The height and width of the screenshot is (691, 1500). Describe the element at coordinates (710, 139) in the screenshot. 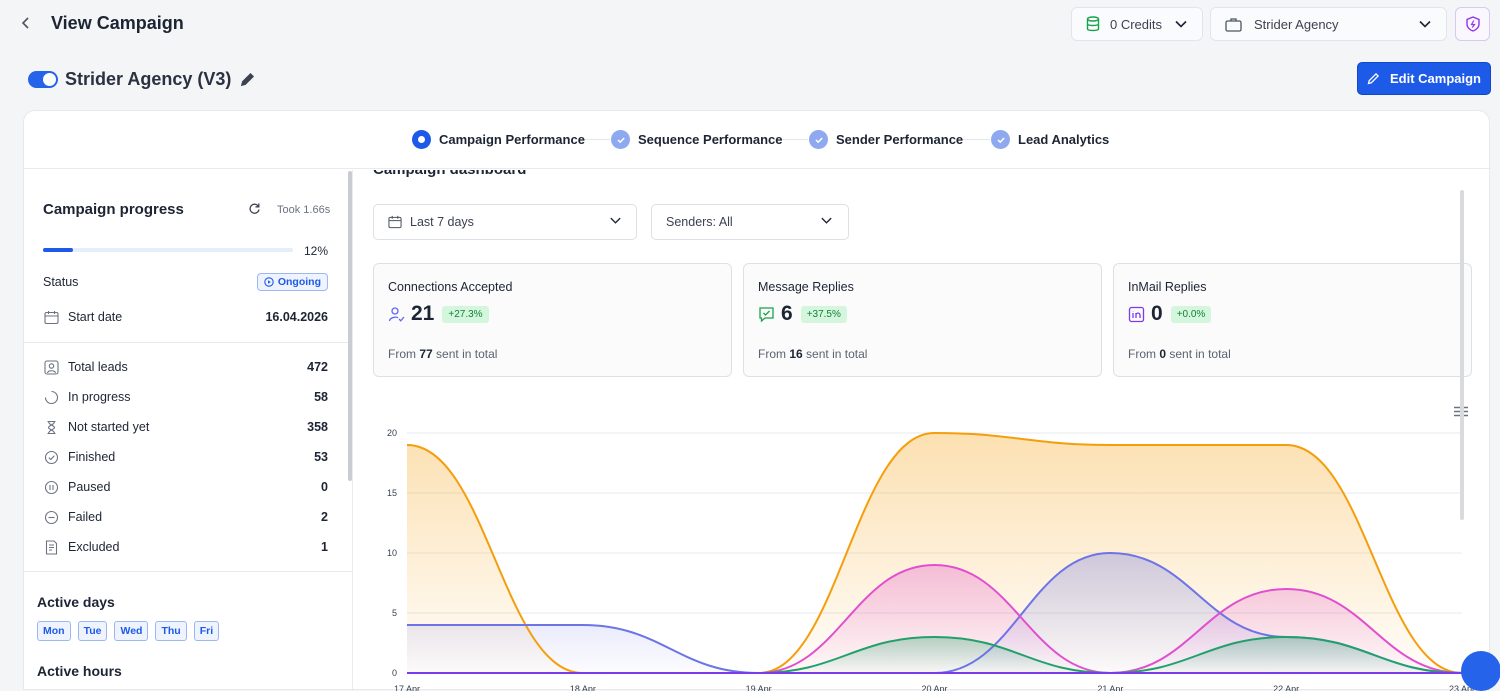

I see `tab-label: Sequence Performance` at that location.